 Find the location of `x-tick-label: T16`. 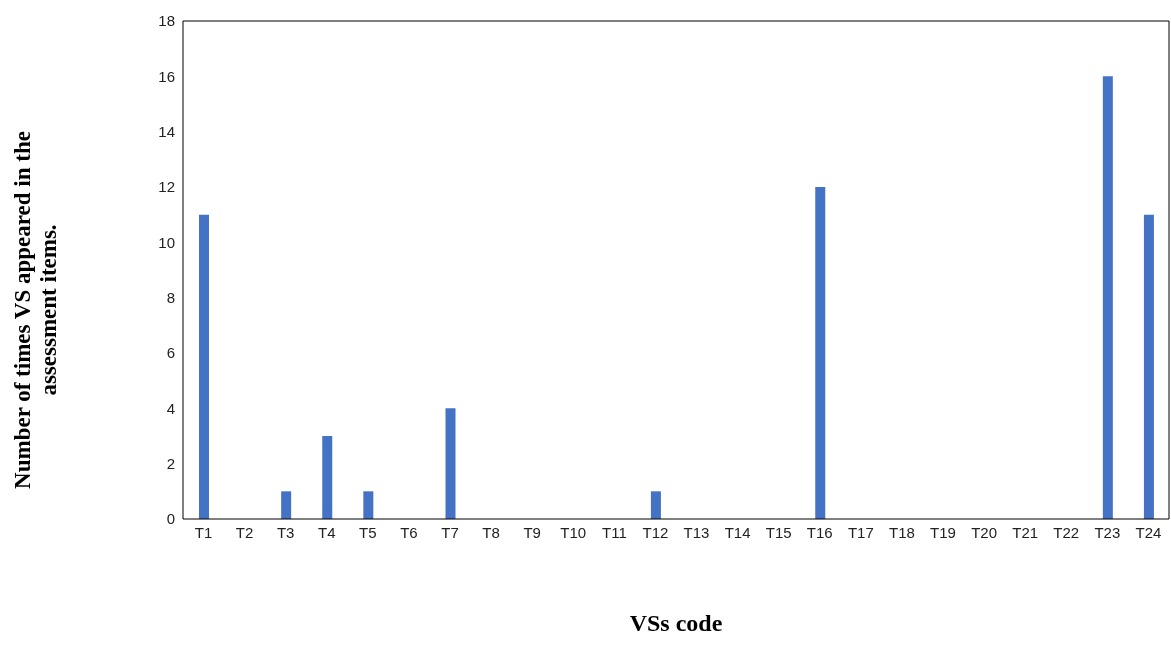

x-tick-label: T16 is located at coordinates (819, 532).